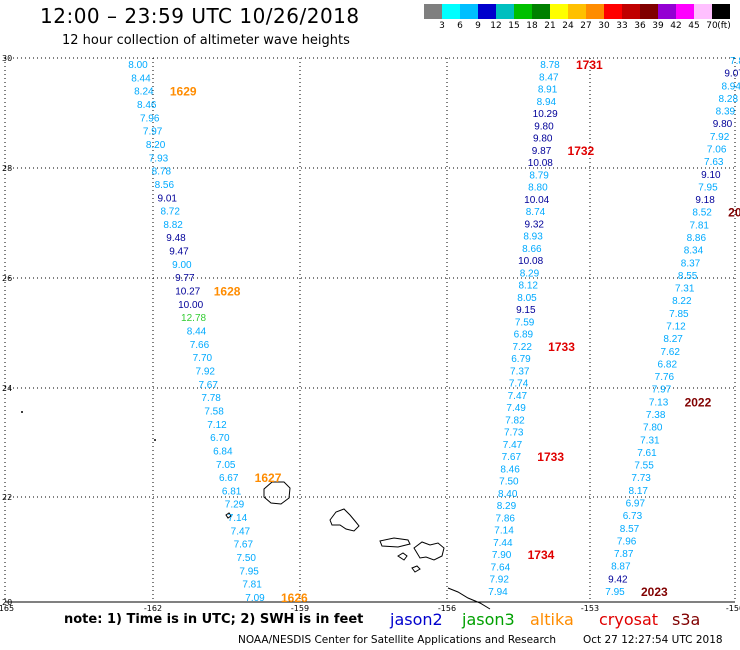  What do you see at coordinates (185, 278) in the screenshot?
I see `wave-height-value: 9.77` at bounding box center [185, 278].